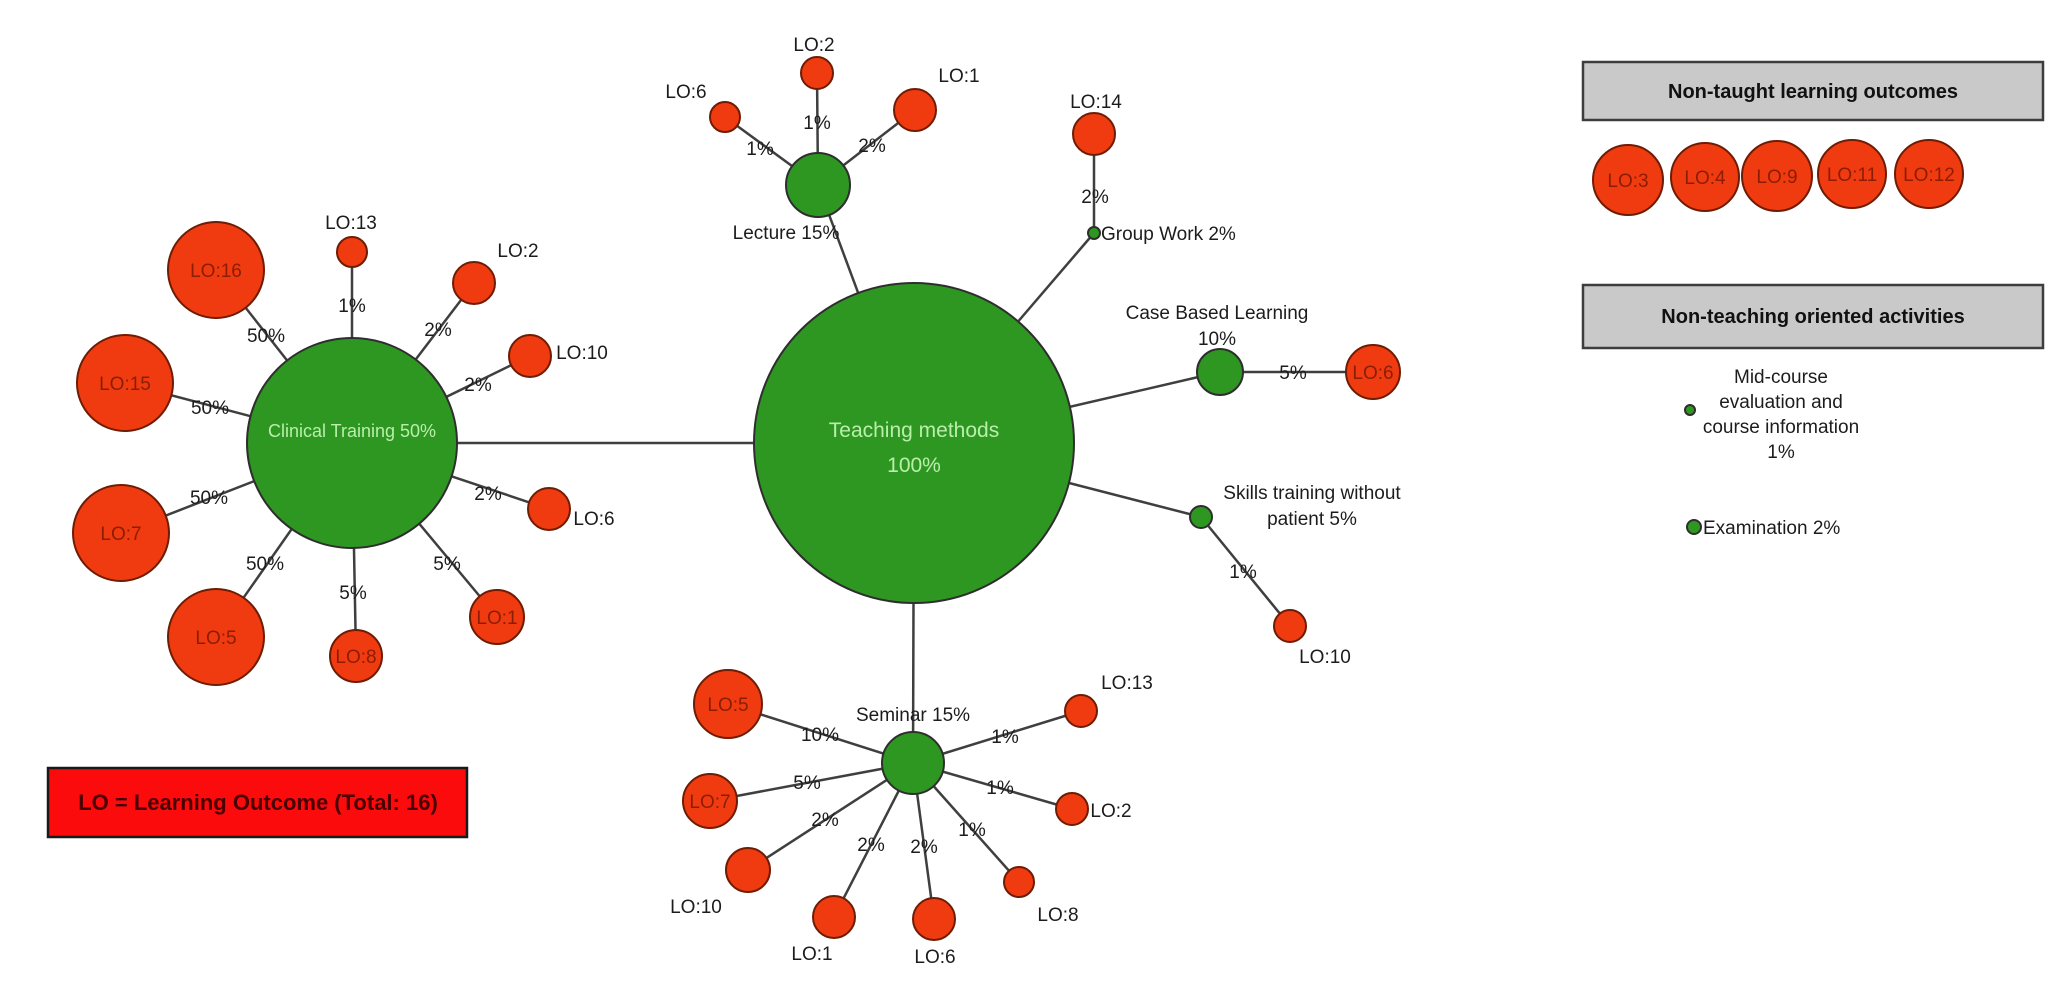 Image resolution: width=2059 pixels, height=1001 pixels. I want to click on node-clinical-lo10, so click(530, 356).